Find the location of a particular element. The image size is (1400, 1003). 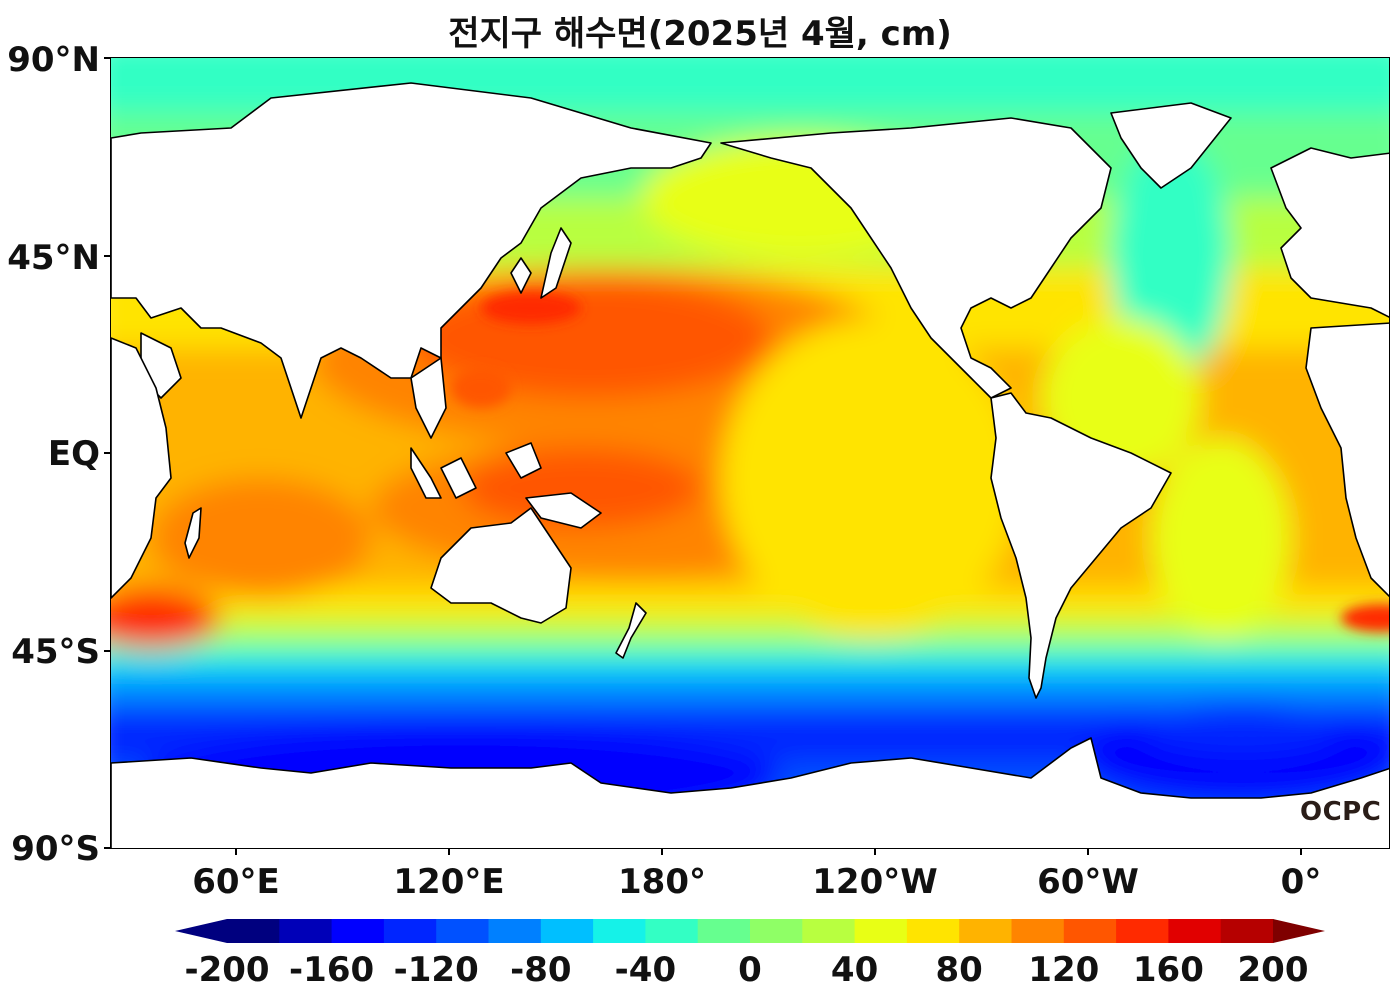

colorbar-tick-label: 80 is located at coordinates (959, 970).